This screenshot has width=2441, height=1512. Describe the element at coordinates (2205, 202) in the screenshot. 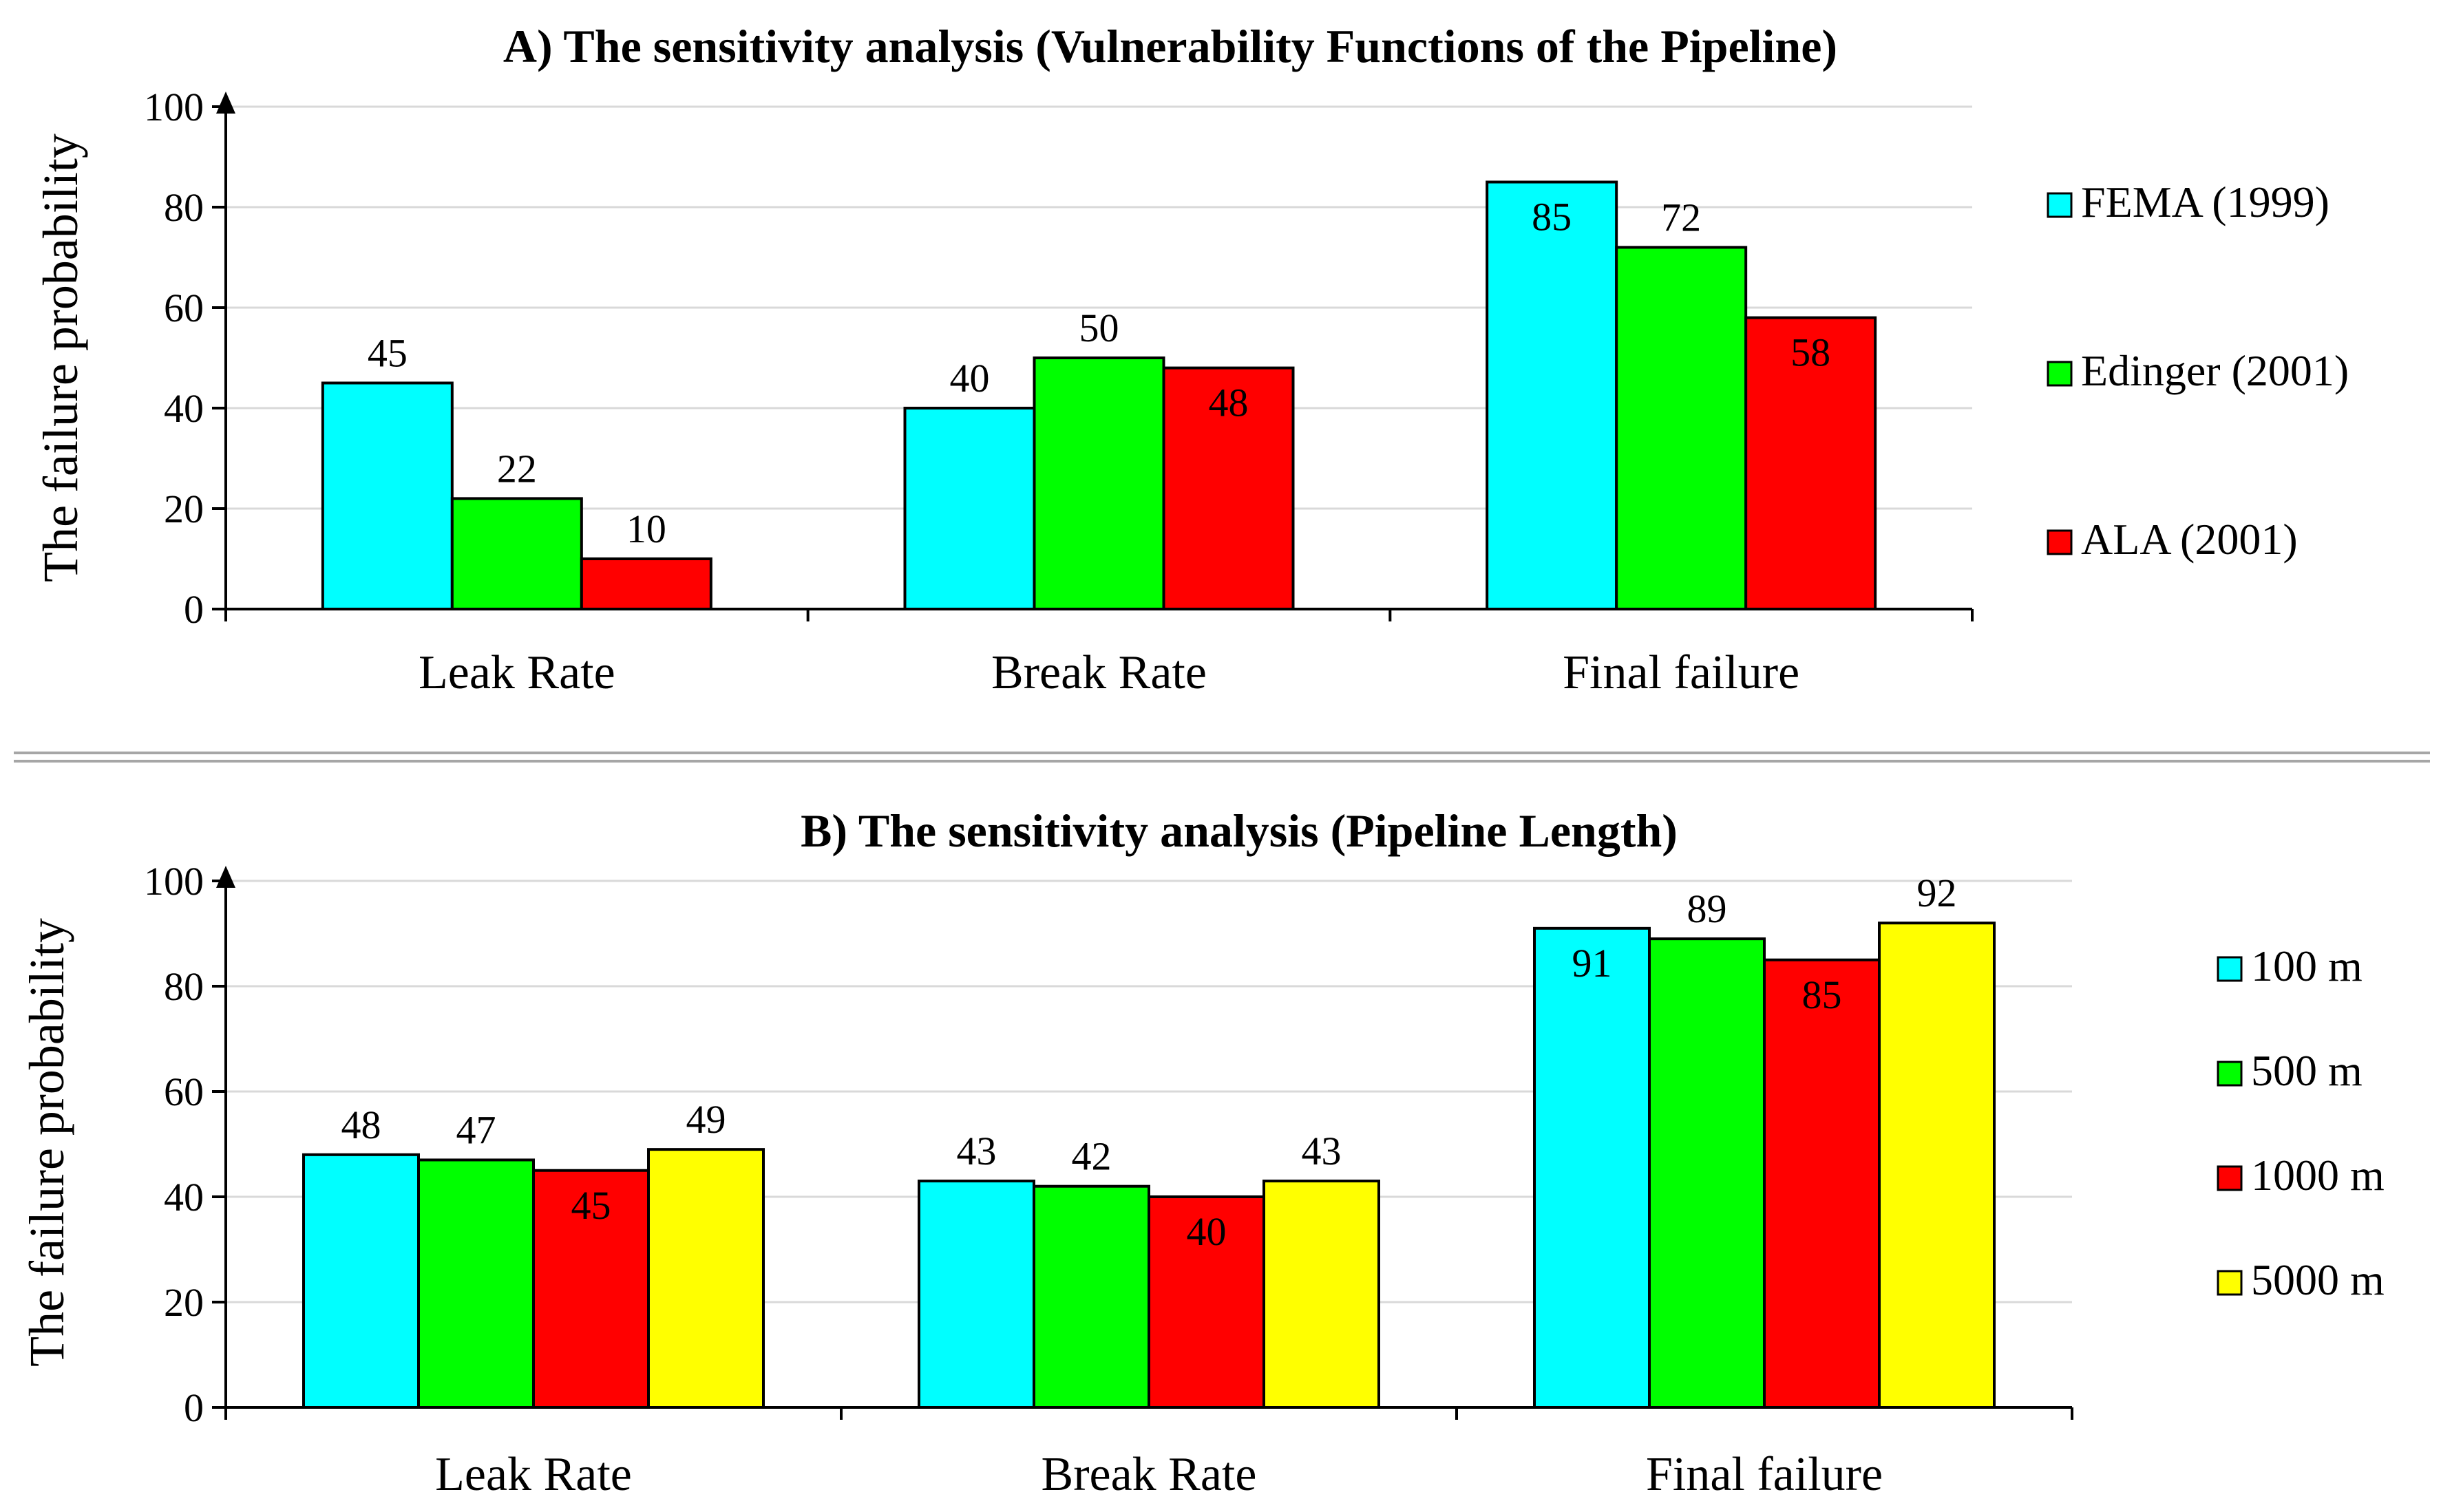

I see `legend-label: FEMA (1999)` at that location.